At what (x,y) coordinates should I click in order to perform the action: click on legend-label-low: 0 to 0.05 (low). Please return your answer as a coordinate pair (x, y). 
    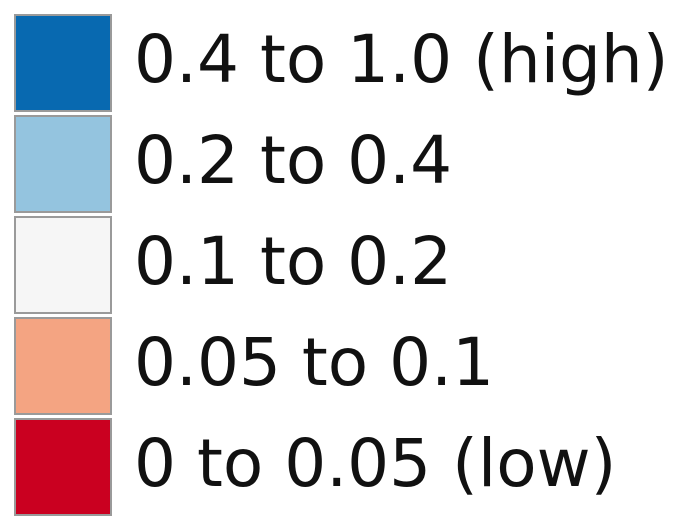
    Looking at the image, I should click on (375, 463).